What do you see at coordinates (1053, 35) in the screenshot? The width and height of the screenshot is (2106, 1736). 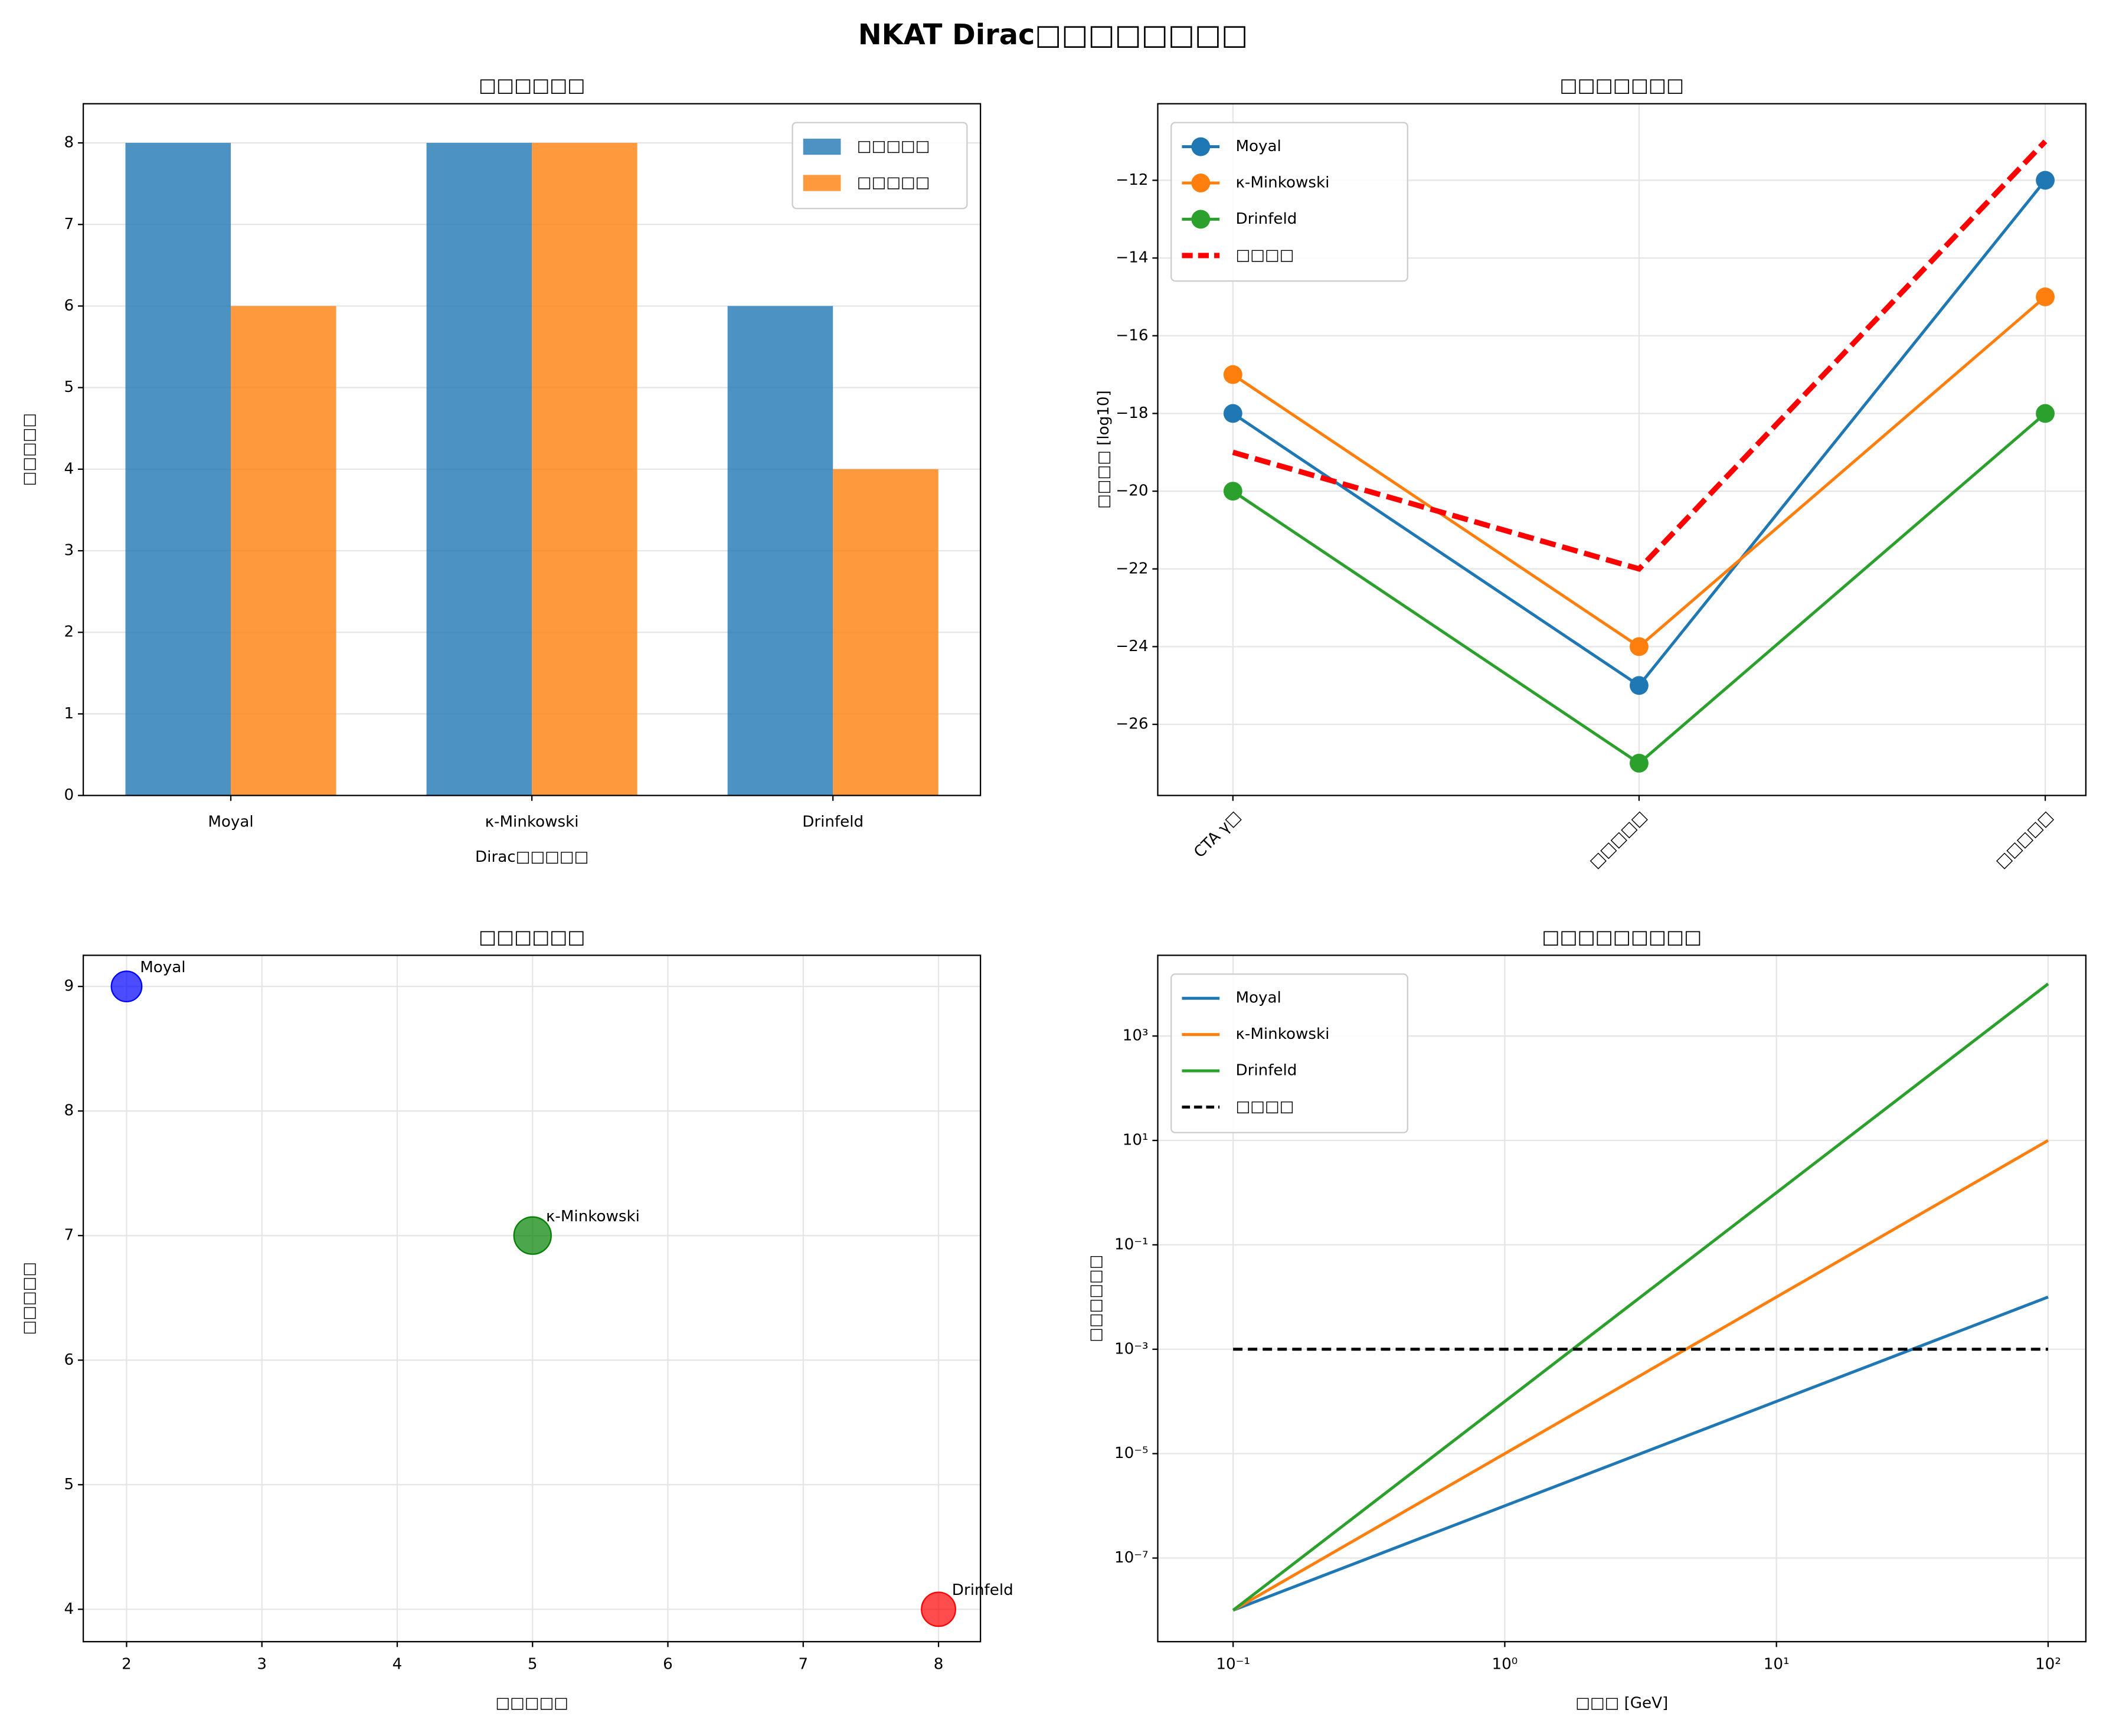 I see `figure-title: NKAT Dirac□□□□□□□□` at bounding box center [1053, 35].